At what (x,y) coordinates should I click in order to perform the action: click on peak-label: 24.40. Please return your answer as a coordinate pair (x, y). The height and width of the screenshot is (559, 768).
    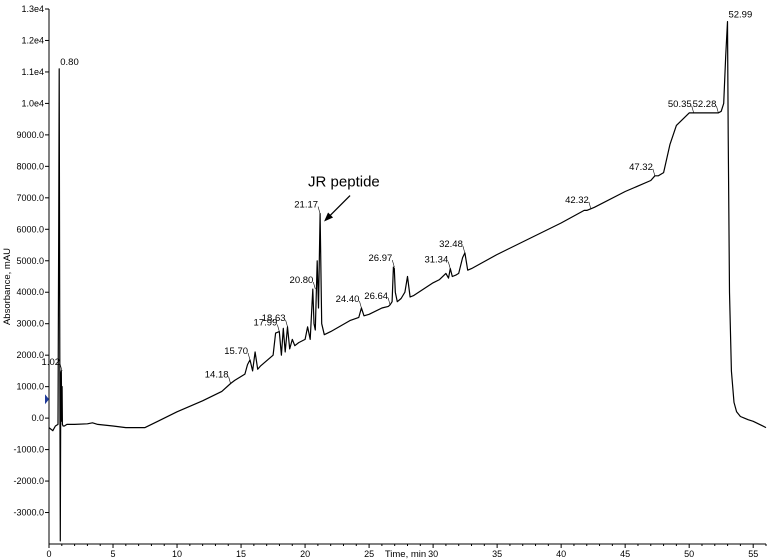
    Looking at the image, I should click on (348, 299).